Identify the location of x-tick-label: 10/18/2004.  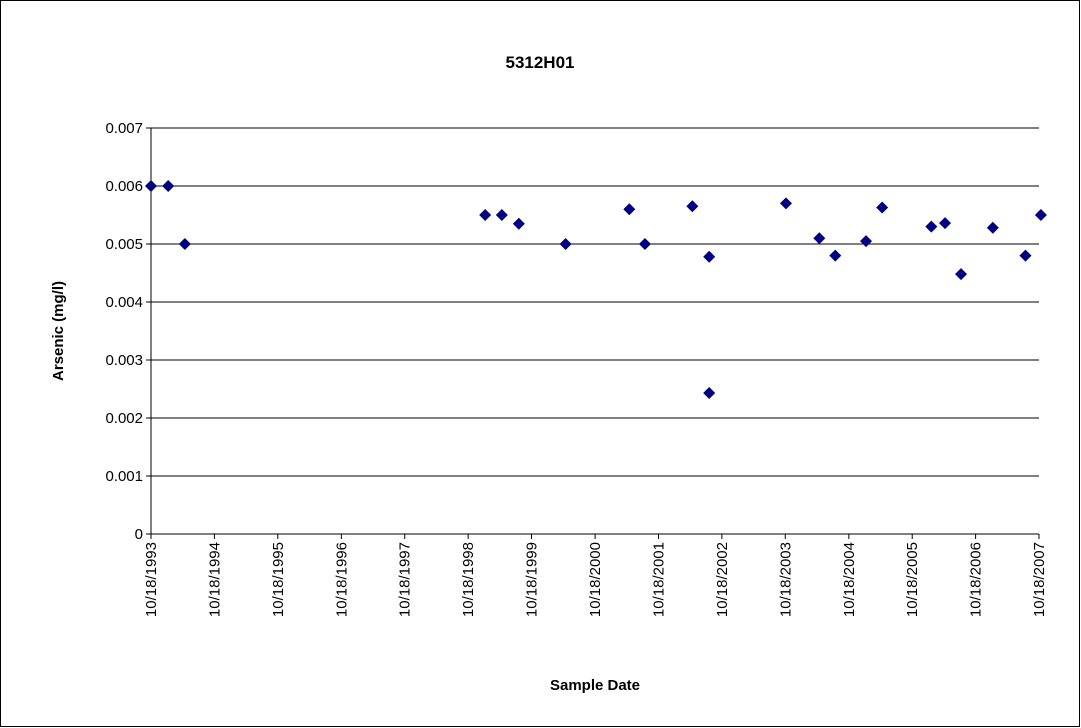
(849, 579).